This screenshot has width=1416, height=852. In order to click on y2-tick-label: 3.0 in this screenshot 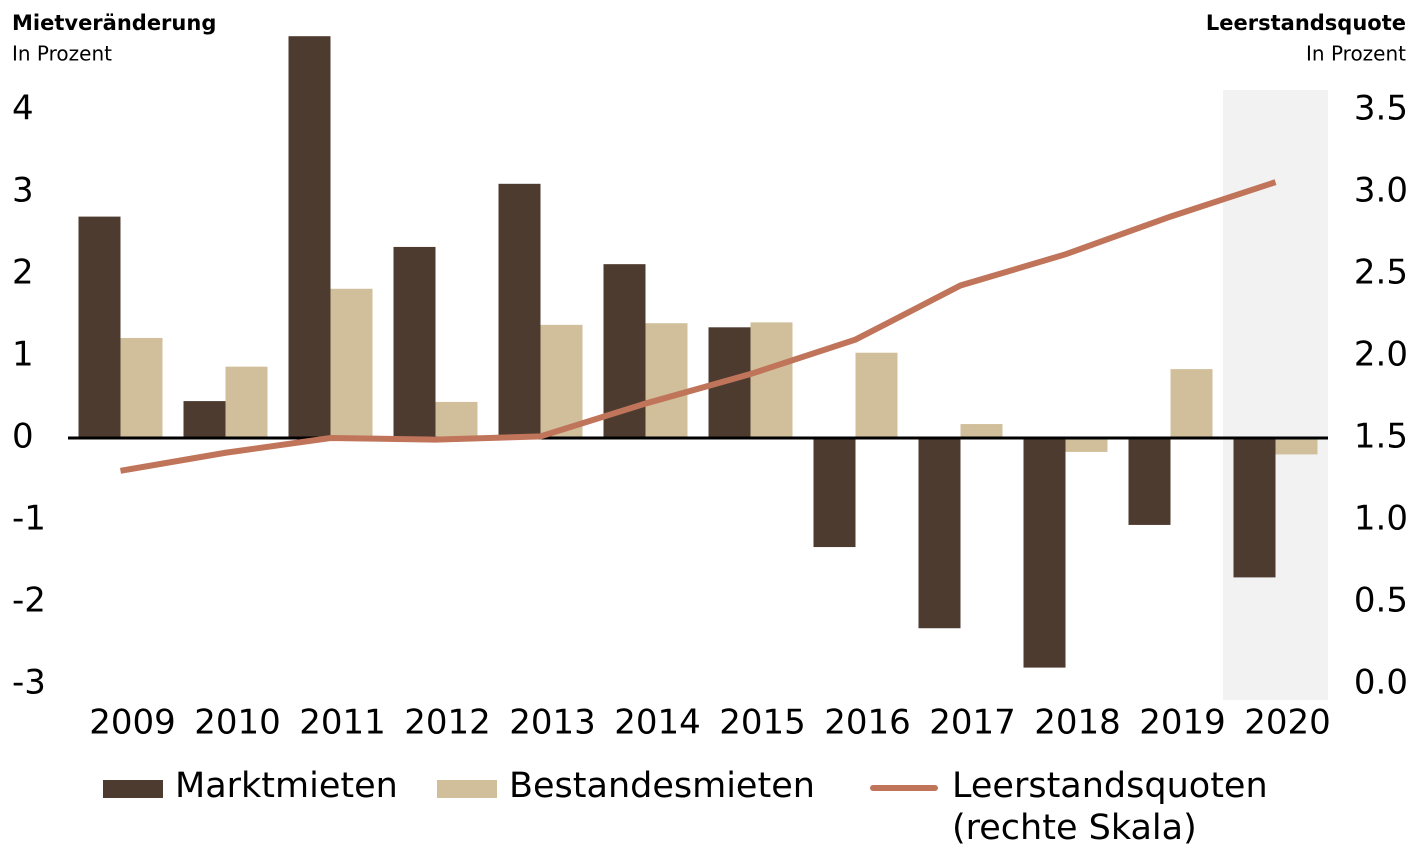, I will do `click(1381, 191)`.